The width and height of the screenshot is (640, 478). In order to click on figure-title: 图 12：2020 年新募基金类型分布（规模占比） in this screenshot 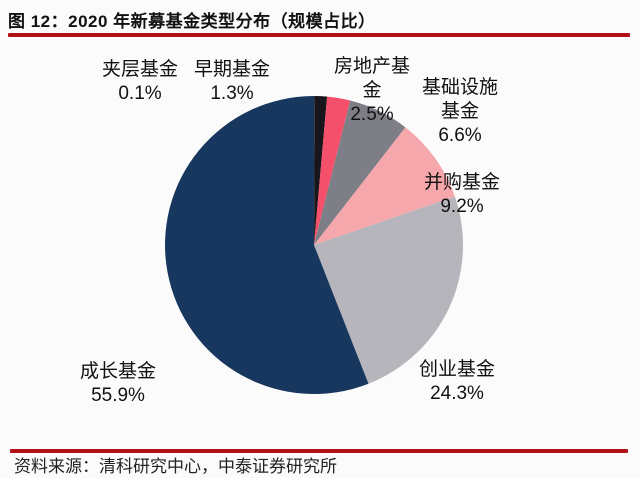, I will do `click(192, 21)`.